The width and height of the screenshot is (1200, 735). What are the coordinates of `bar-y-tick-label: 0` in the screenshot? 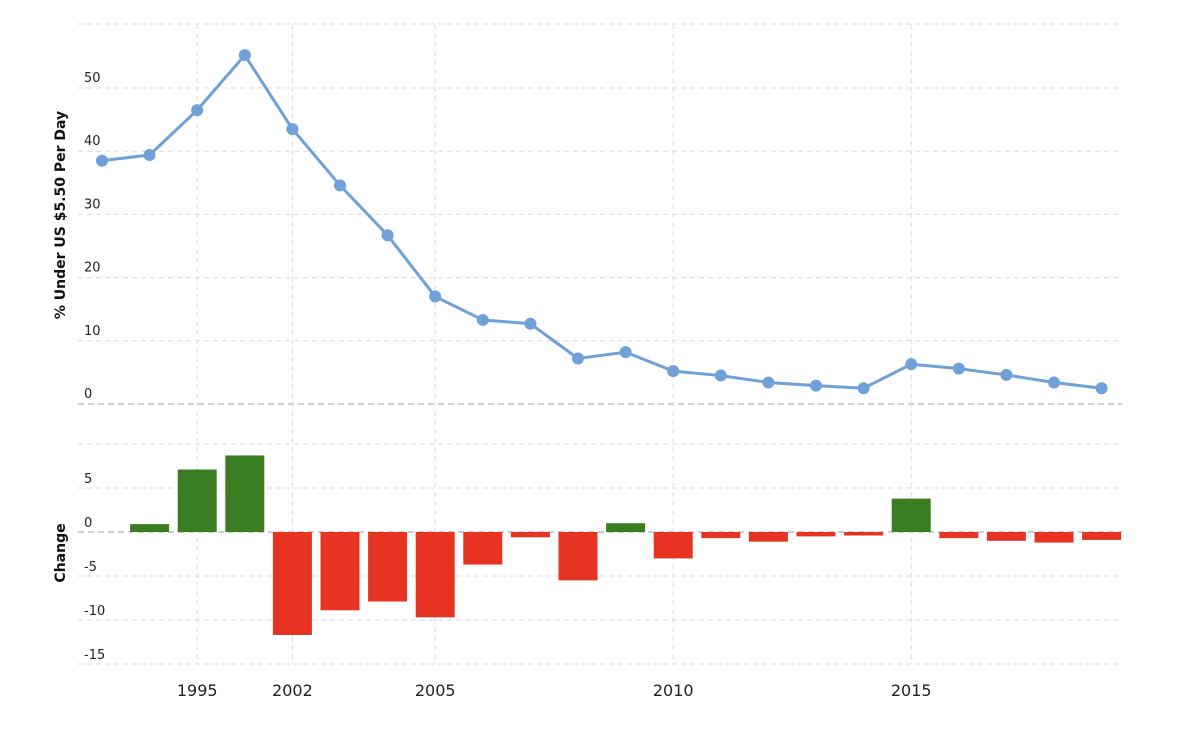 It's located at (88, 523).